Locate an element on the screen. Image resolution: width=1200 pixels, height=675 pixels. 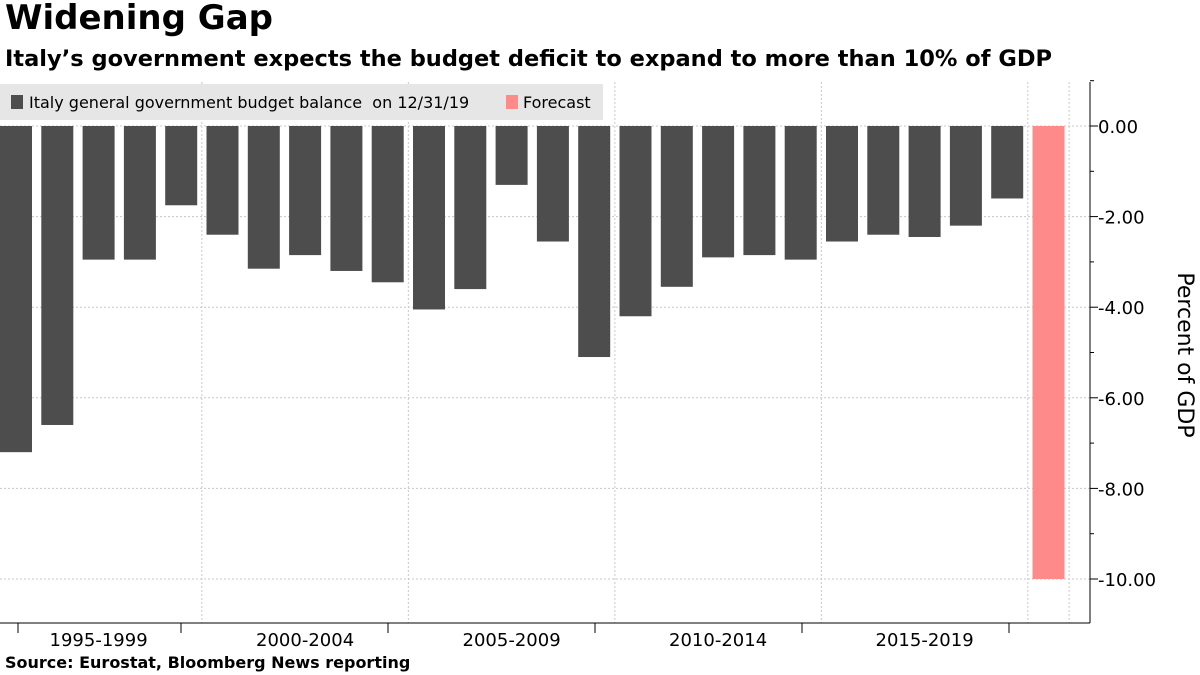
bar-actual-2001 is located at coordinates (263, 197).